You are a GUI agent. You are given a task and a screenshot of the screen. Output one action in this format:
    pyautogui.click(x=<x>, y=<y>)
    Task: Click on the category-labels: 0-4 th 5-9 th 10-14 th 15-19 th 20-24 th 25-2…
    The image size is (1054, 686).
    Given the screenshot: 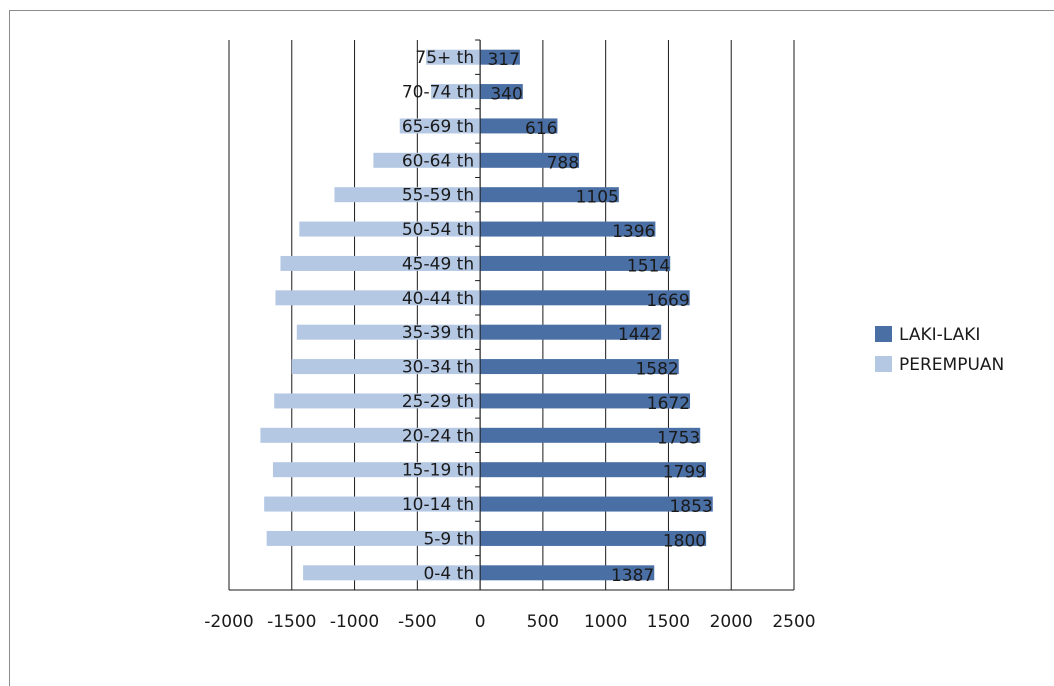 What is the action you would take?
    pyautogui.click(x=438, y=316)
    